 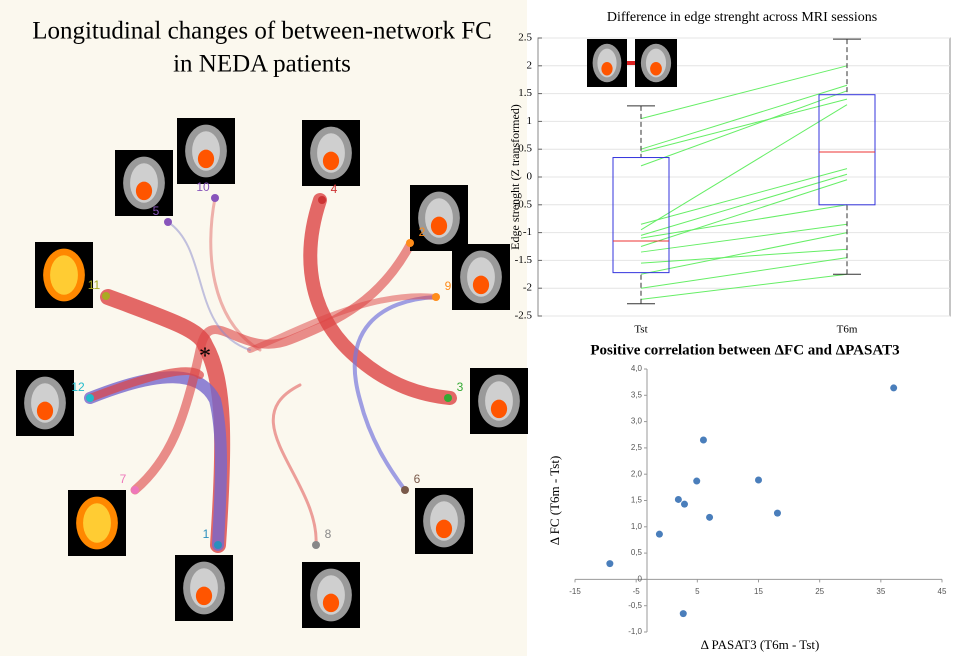 I want to click on x-tick-label: 45, so click(x=942, y=591).